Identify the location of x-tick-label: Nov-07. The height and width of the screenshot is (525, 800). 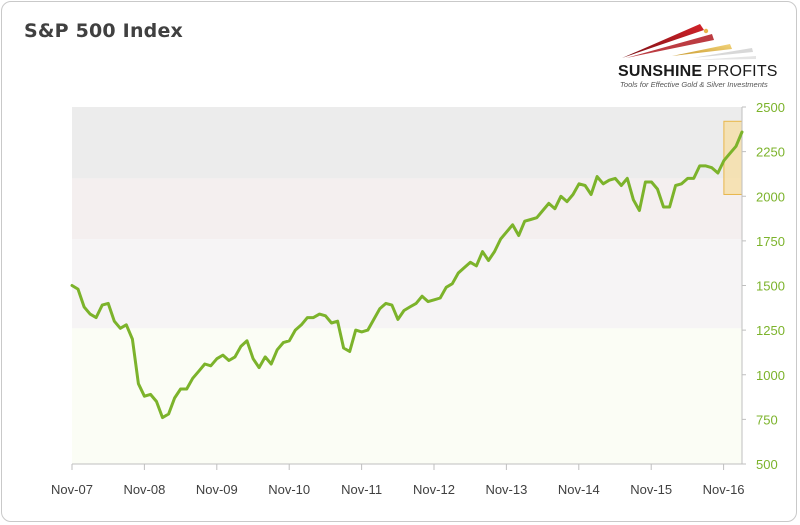
(72, 489).